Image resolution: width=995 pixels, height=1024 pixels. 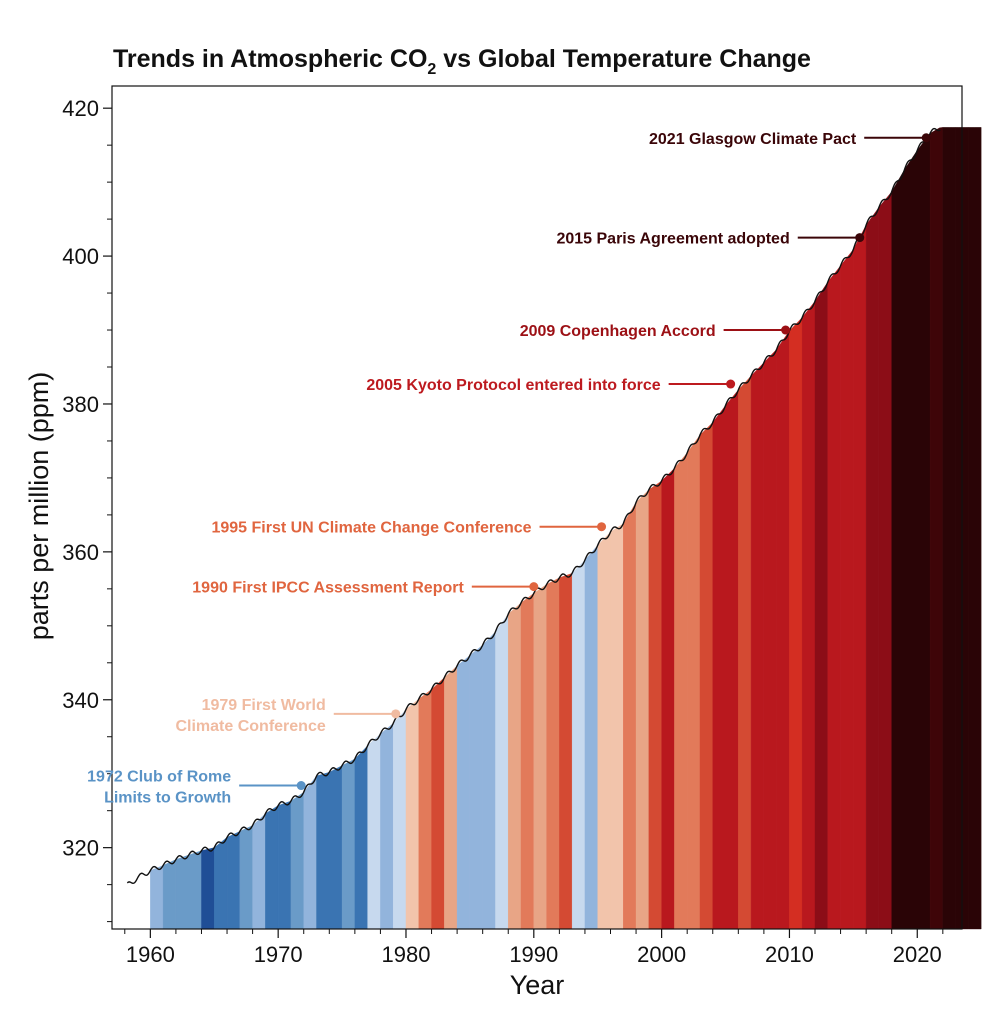 What do you see at coordinates (371, 528) in the screenshot?
I see `annotation-label: 1995 First UN Climate Change Conference` at bounding box center [371, 528].